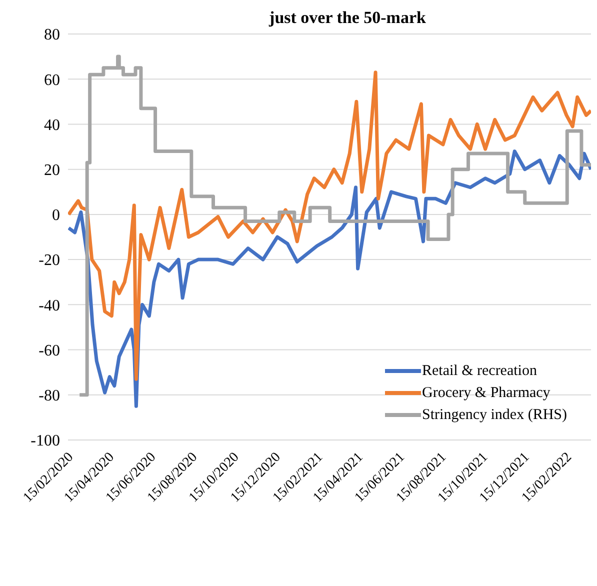  Describe the element at coordinates (49, 305) in the screenshot. I see `y-tick-label: -40` at that location.